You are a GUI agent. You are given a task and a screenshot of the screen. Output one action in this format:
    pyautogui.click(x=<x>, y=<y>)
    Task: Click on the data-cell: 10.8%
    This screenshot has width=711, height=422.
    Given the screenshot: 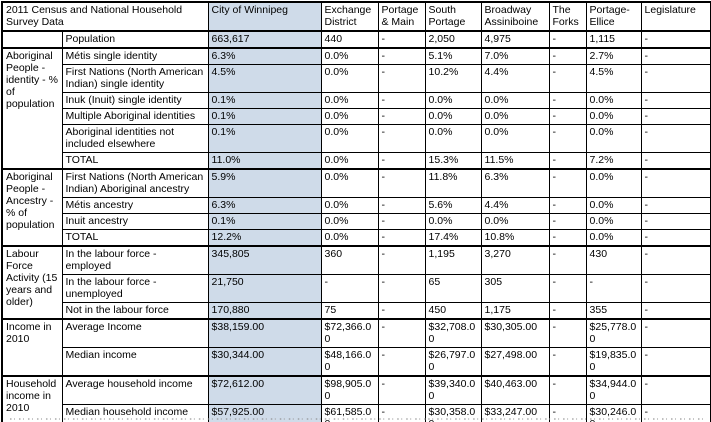 What is the action you would take?
    pyautogui.click(x=515, y=238)
    